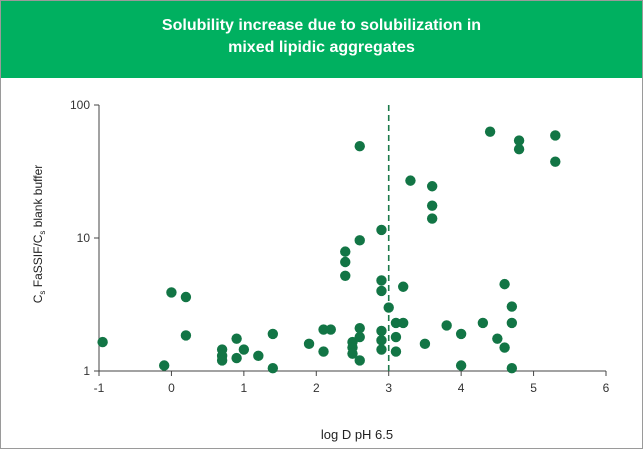  I want to click on x-tick-label: 6, so click(606, 388).